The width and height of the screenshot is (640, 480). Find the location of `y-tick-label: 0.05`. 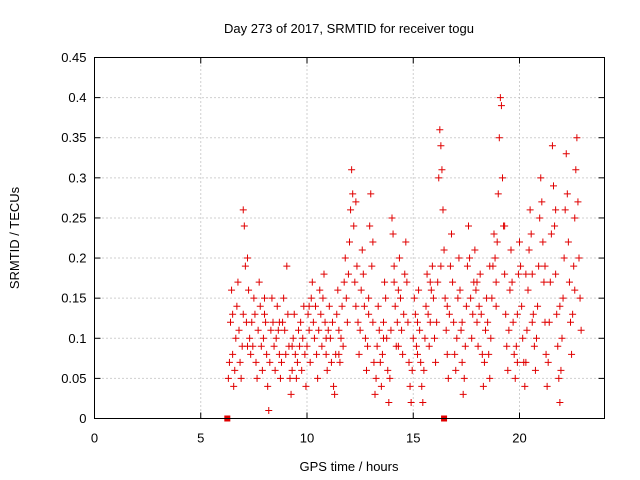

y-tick-label: 0.05 is located at coordinates (73, 378).